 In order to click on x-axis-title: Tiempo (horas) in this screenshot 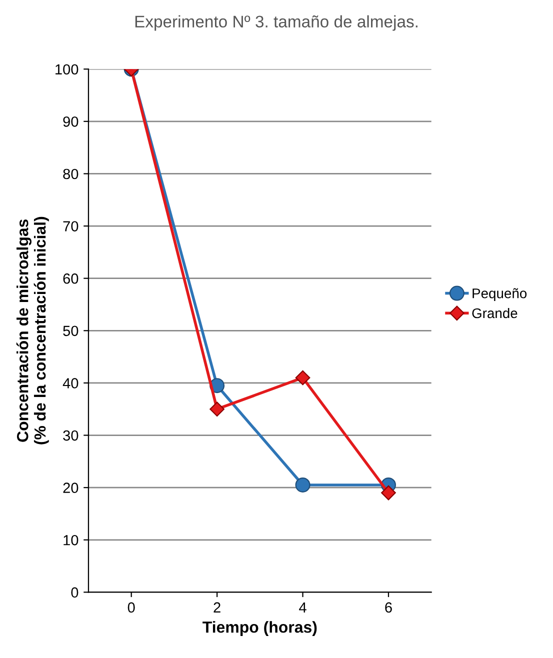, I will do `click(259, 628)`.